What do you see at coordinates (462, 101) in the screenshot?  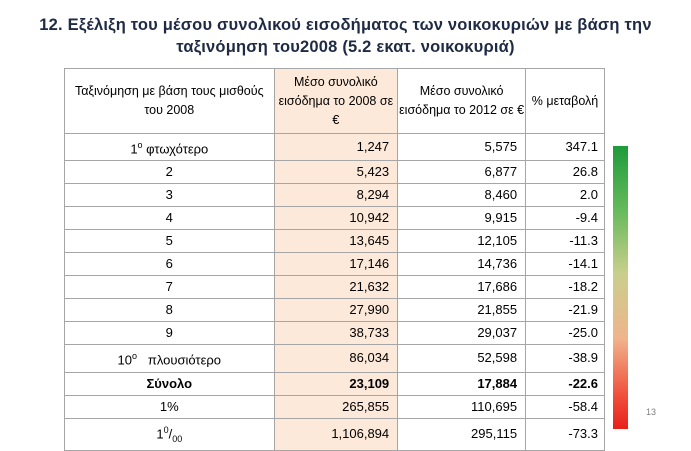 I see `header-income-2012: Μέσο συνολικό εισόδημα το 2012 σε €` at bounding box center [462, 101].